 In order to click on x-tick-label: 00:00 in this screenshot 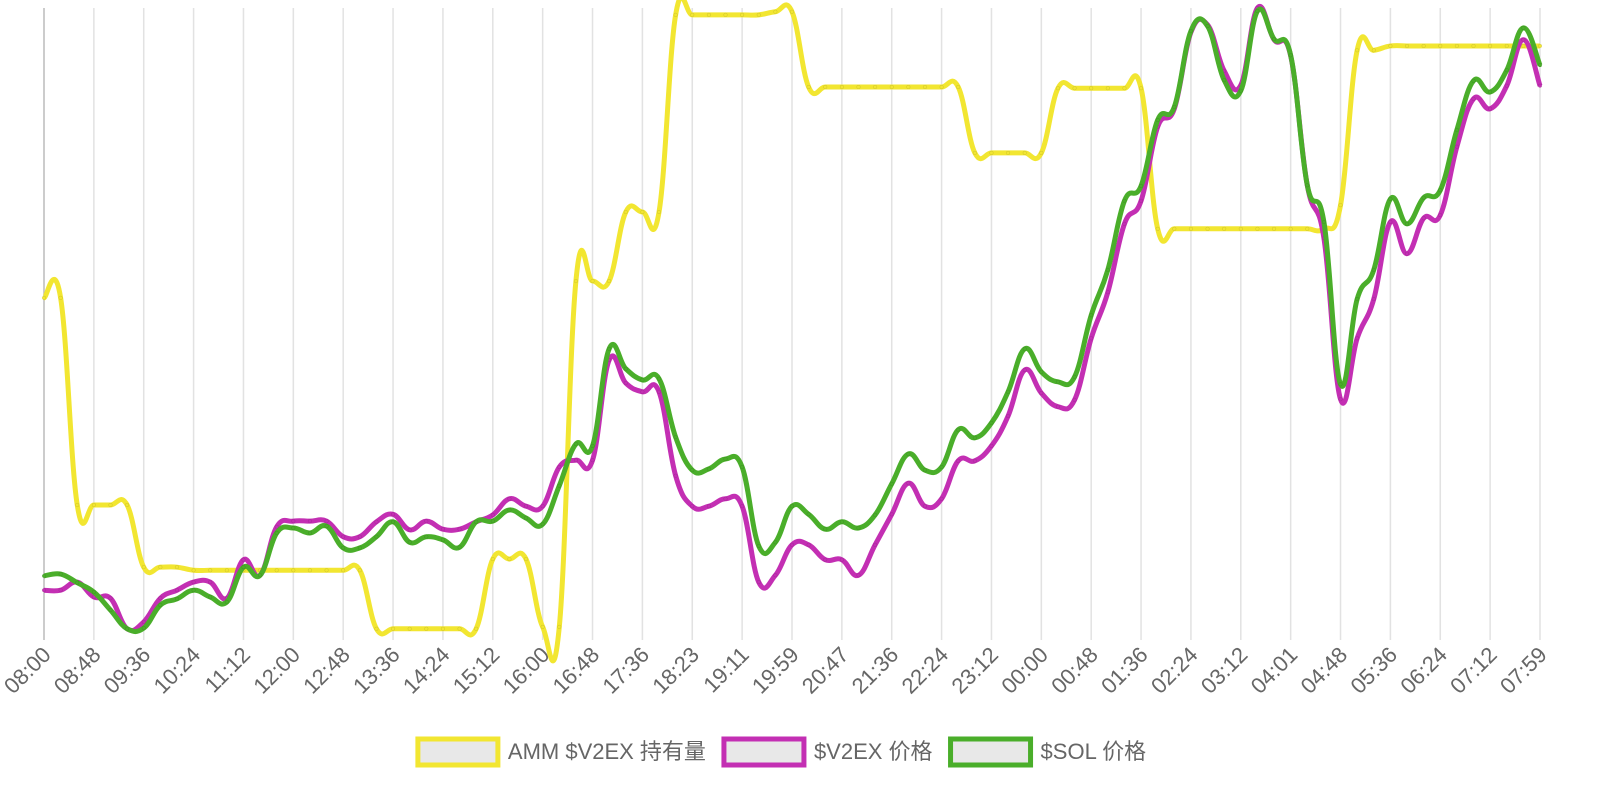, I will do `click(1024, 670)`.